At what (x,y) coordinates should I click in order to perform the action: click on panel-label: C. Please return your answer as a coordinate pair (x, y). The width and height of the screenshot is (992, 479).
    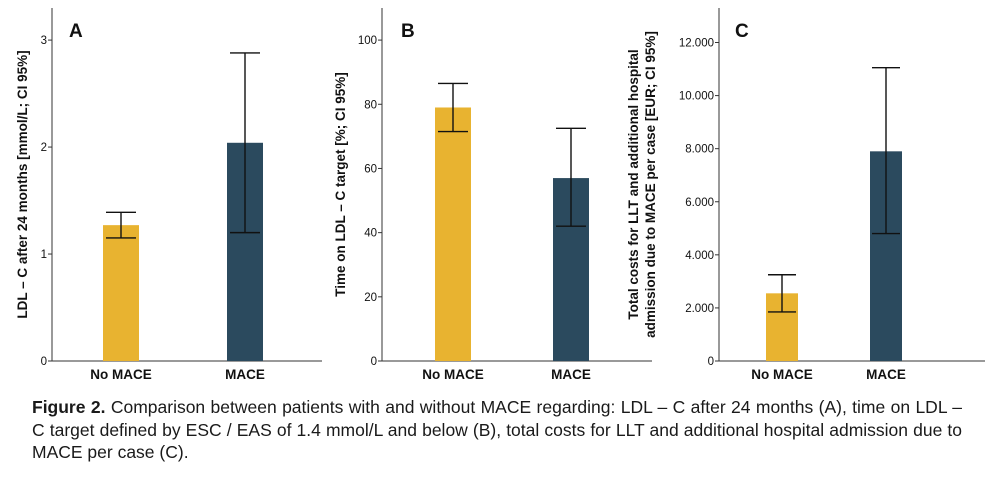
    Looking at the image, I should click on (742, 31).